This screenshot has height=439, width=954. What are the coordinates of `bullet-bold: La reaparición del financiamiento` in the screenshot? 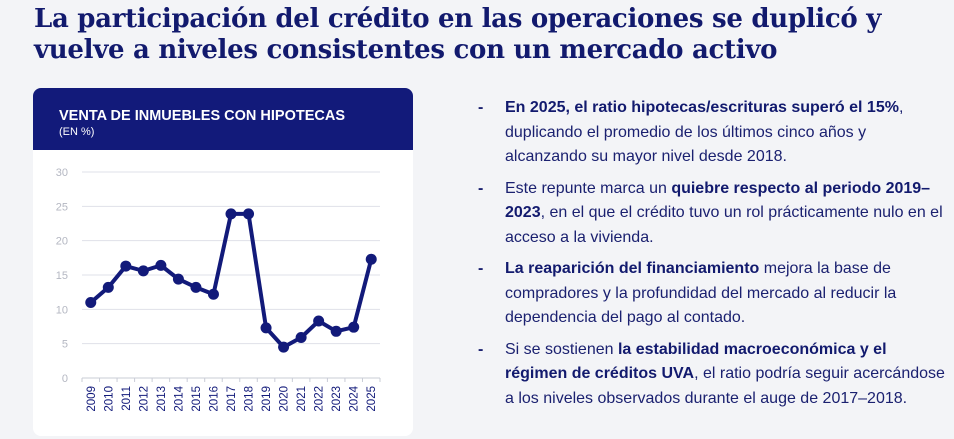 It's located at (632, 268).